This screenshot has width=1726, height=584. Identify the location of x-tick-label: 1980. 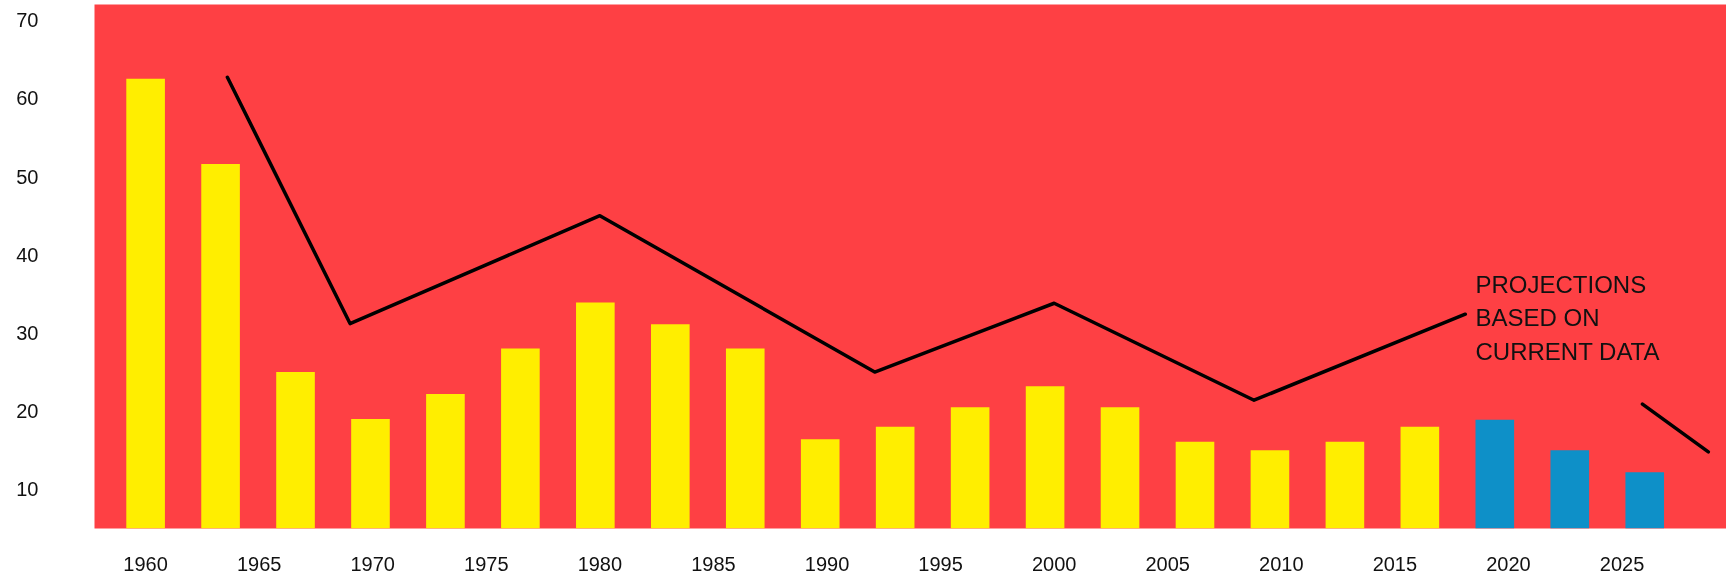
(600, 563).